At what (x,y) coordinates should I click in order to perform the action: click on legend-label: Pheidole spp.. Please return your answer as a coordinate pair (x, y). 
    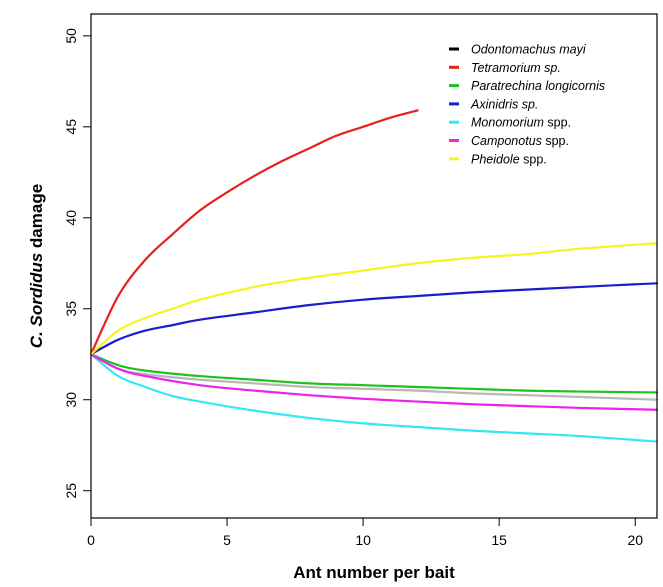
    Looking at the image, I should click on (509, 159).